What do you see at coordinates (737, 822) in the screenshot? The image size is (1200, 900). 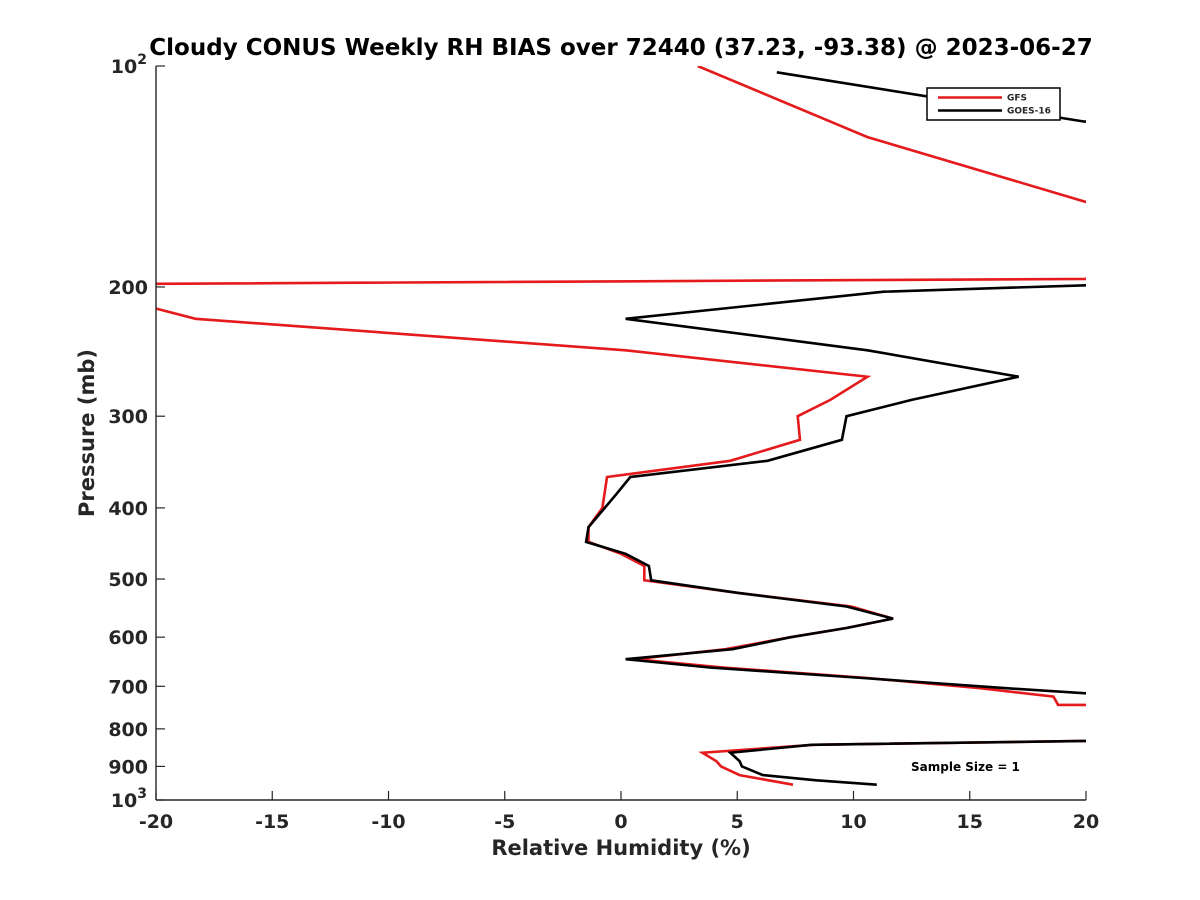 I see `x-tick-label: 5` at bounding box center [737, 822].